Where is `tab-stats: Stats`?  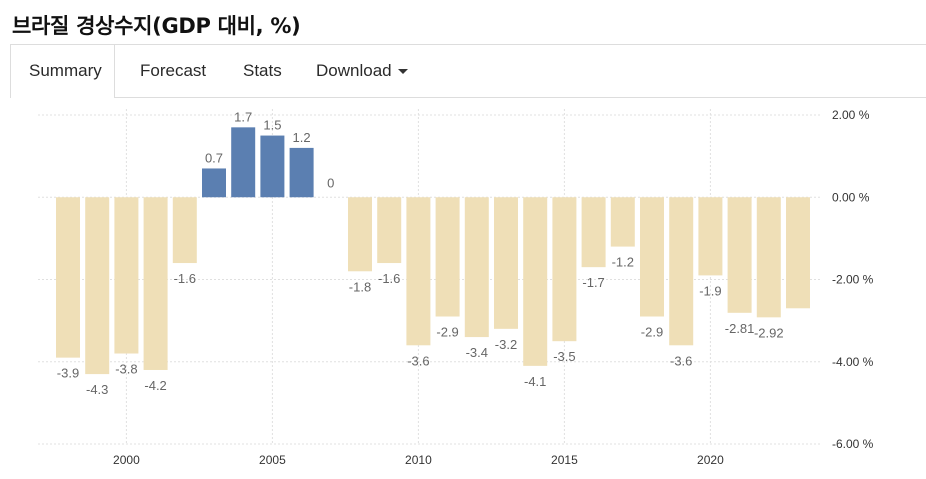
tab-stats: Stats is located at coordinates (262, 70).